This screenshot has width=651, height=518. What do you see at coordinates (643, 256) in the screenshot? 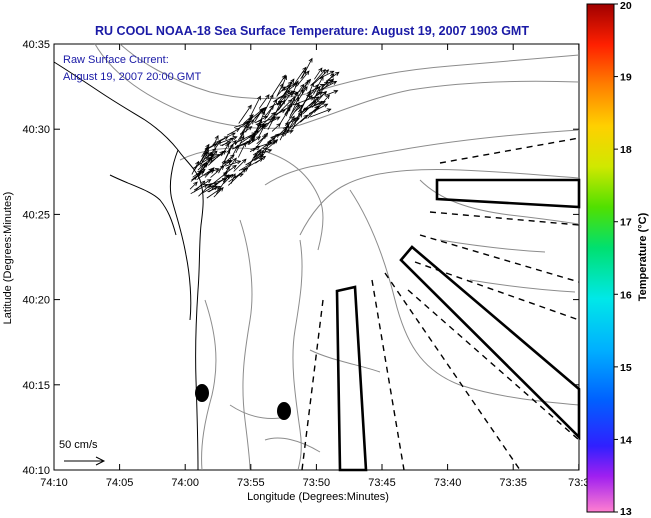
I see `colorbar-title: Temperature (°C)` at bounding box center [643, 256].